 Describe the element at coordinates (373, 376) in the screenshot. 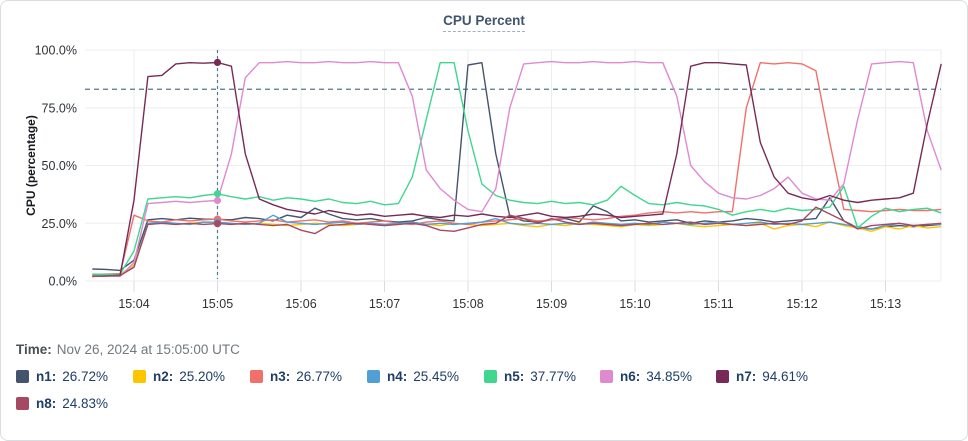

I see `legend-swatch-n4` at that location.